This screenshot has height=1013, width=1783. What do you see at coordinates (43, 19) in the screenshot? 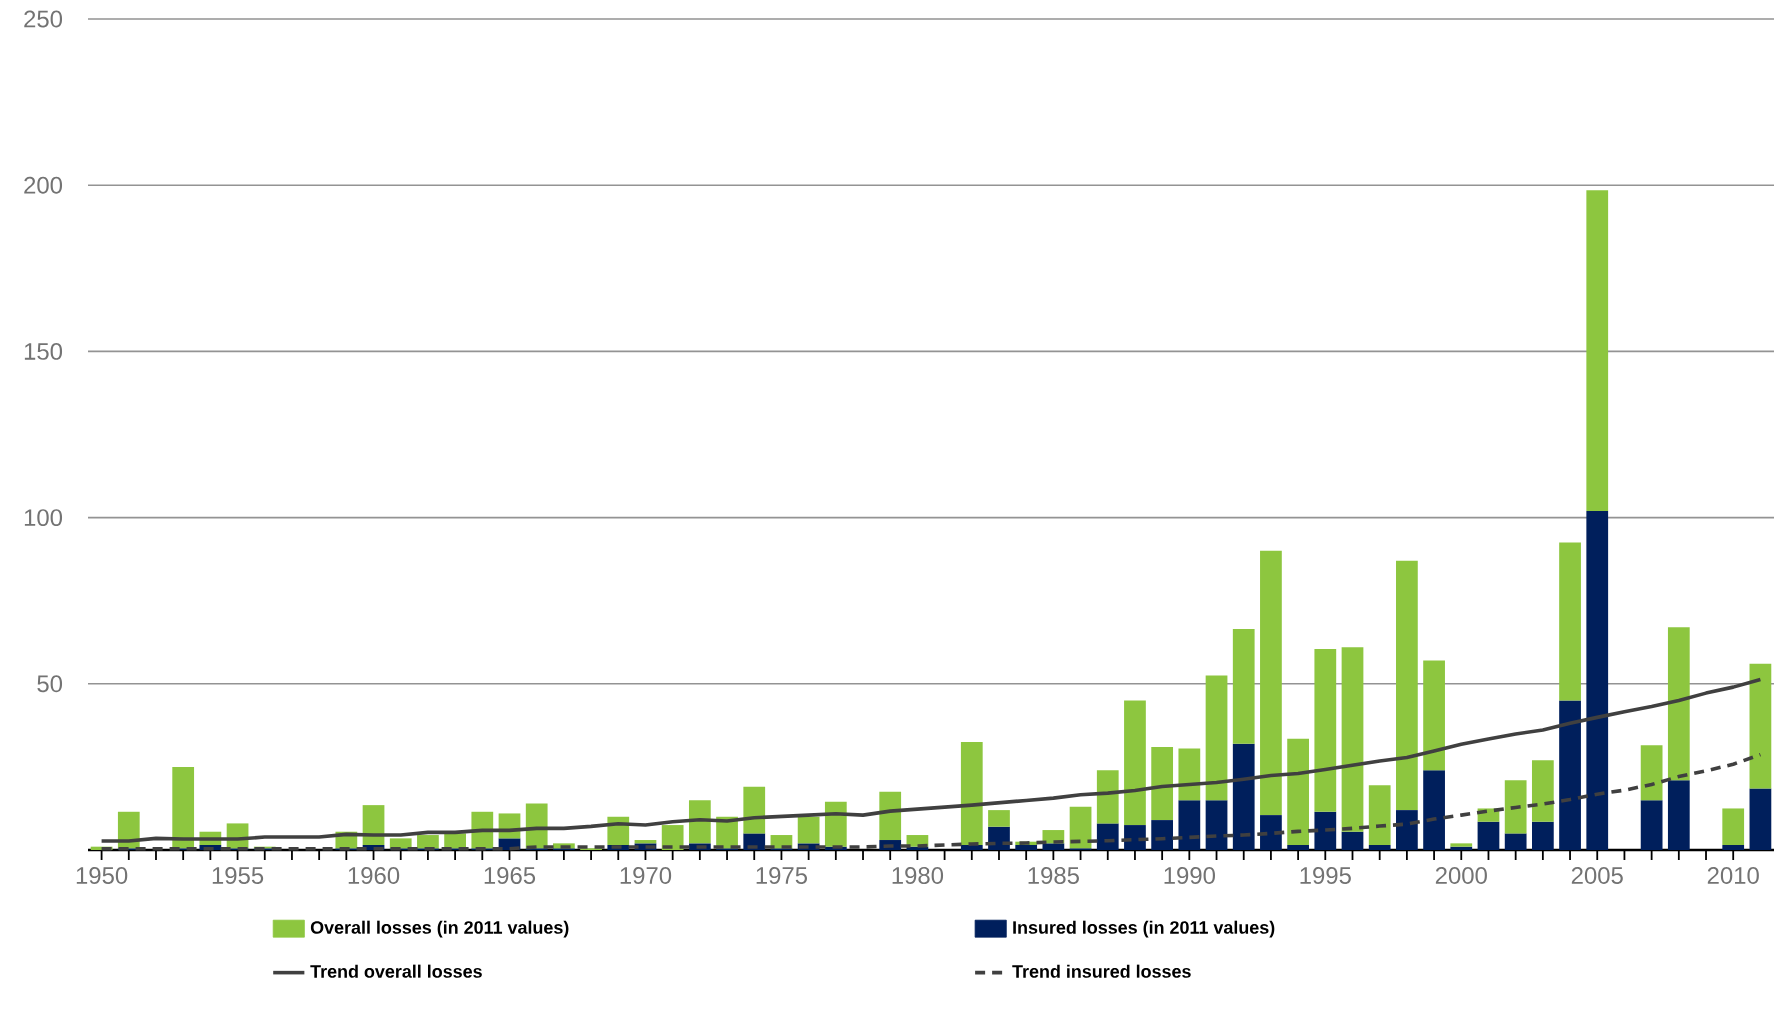
I see `y-tick-label: 250` at bounding box center [43, 19].